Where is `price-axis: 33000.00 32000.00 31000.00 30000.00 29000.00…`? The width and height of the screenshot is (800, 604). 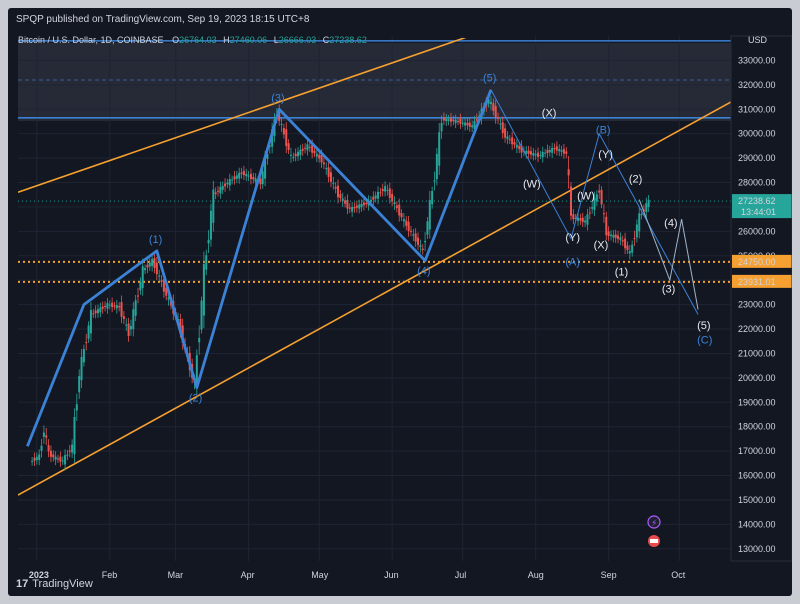 price-axis: 33000.00 32000.00 31000.00 30000.00 29000.00… is located at coordinates (762, 304).